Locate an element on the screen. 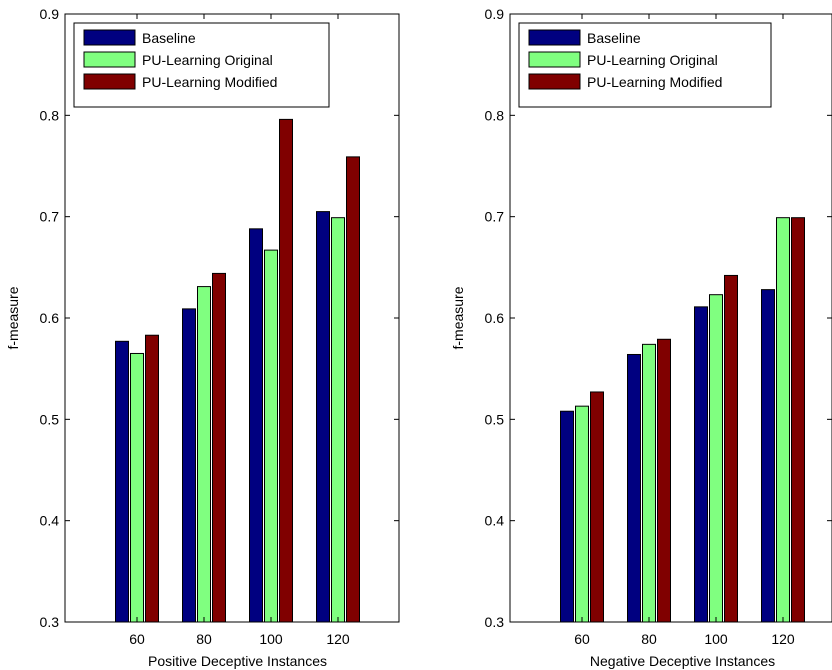 The image size is (832, 670). x-axis-title: Negative Deceptive Instances is located at coordinates (682, 661).